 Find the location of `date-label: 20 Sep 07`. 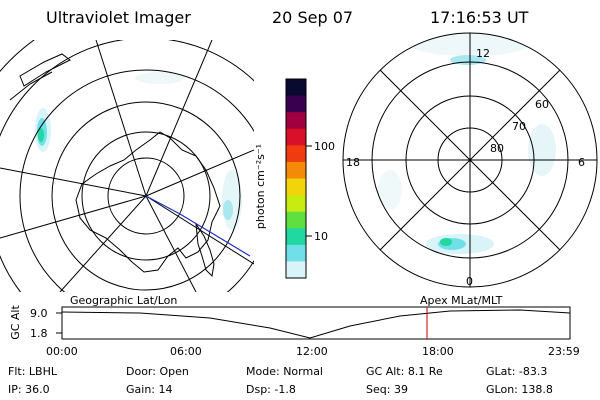

date-label: 20 Sep 07 is located at coordinates (313, 17).